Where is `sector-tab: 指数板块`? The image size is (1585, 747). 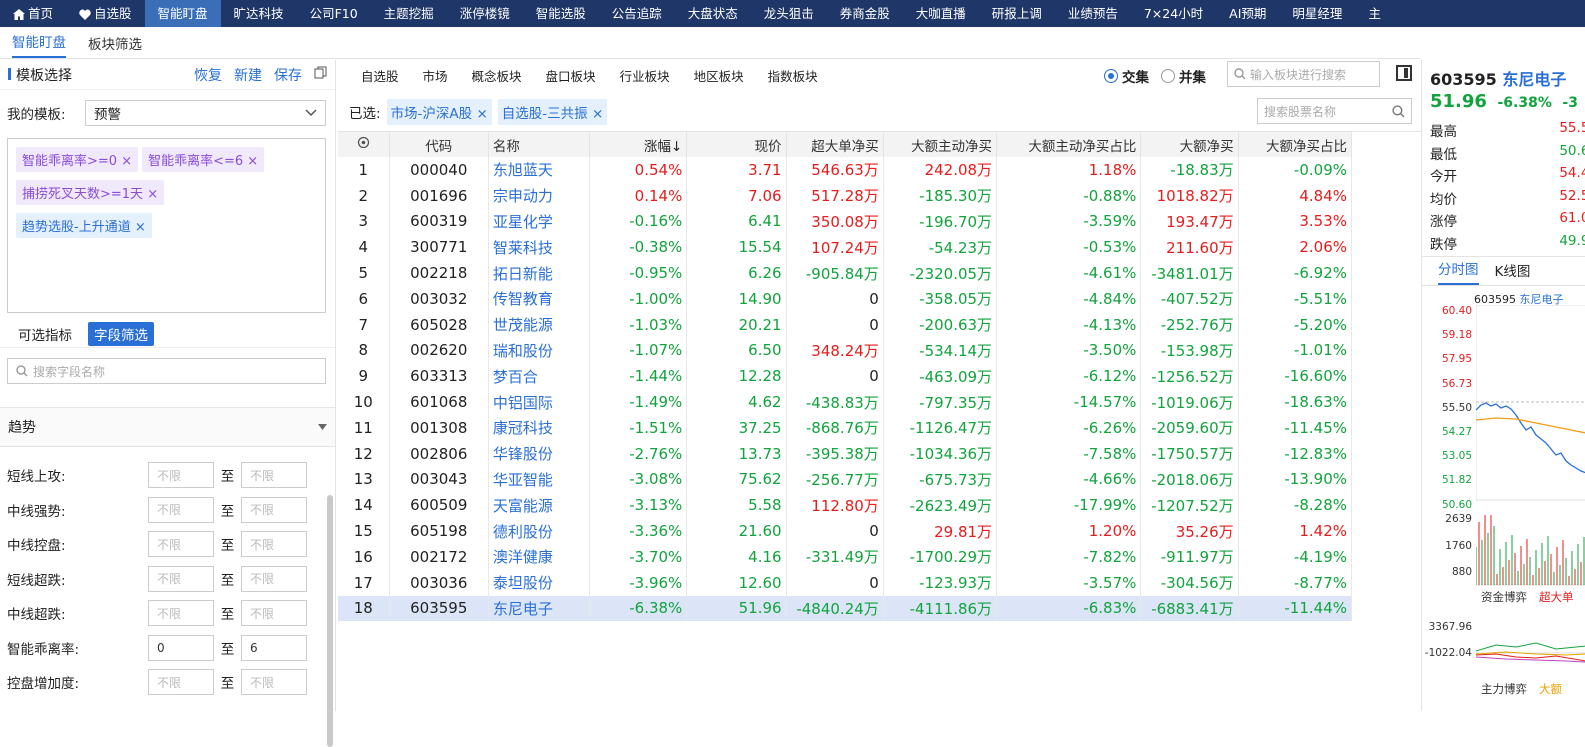
sector-tab: 指数板块 is located at coordinates (792, 76).